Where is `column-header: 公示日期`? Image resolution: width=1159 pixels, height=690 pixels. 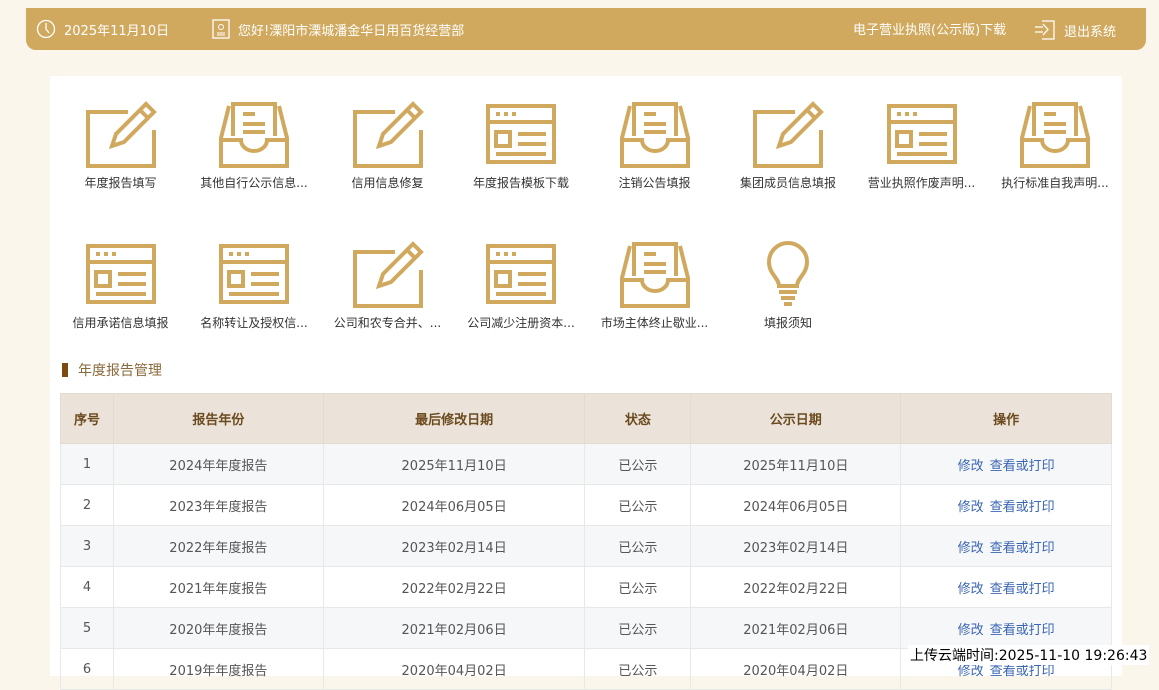 column-header: 公示日期 is located at coordinates (796, 418).